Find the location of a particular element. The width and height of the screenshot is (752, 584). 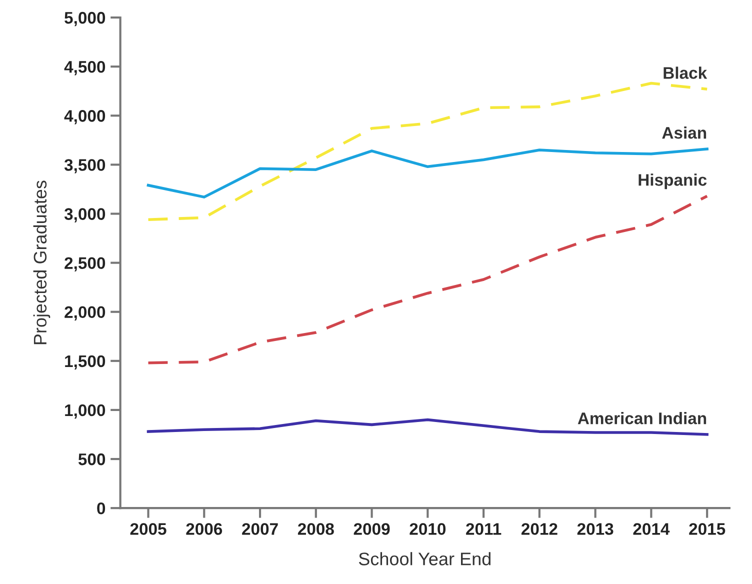

x-tick-label: 2013 is located at coordinates (595, 529).